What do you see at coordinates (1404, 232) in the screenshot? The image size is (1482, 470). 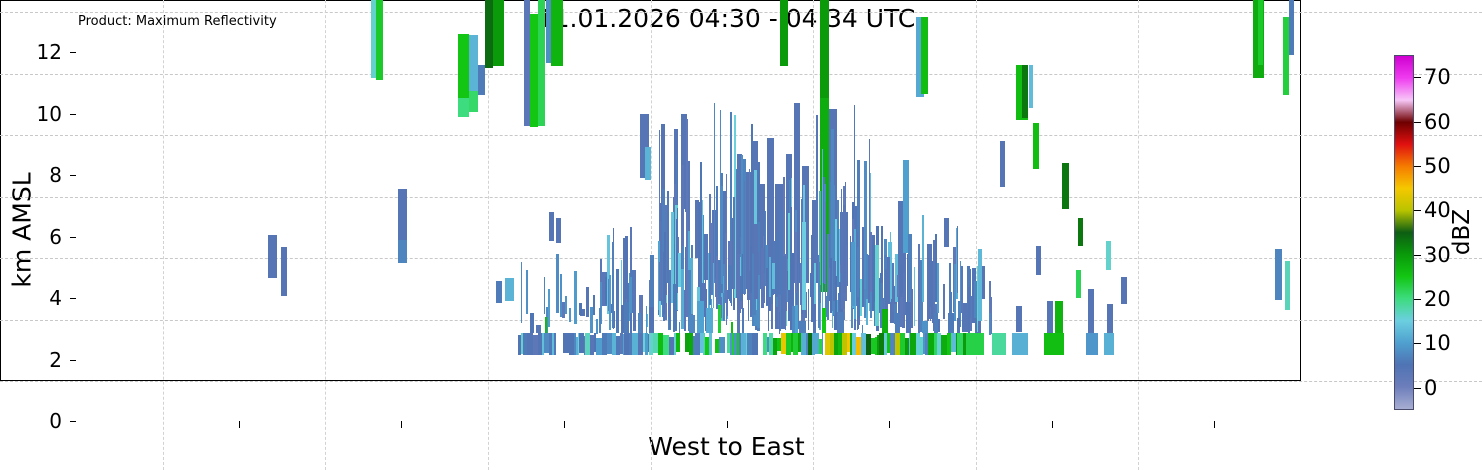 I see `colorbar` at bounding box center [1404, 232].